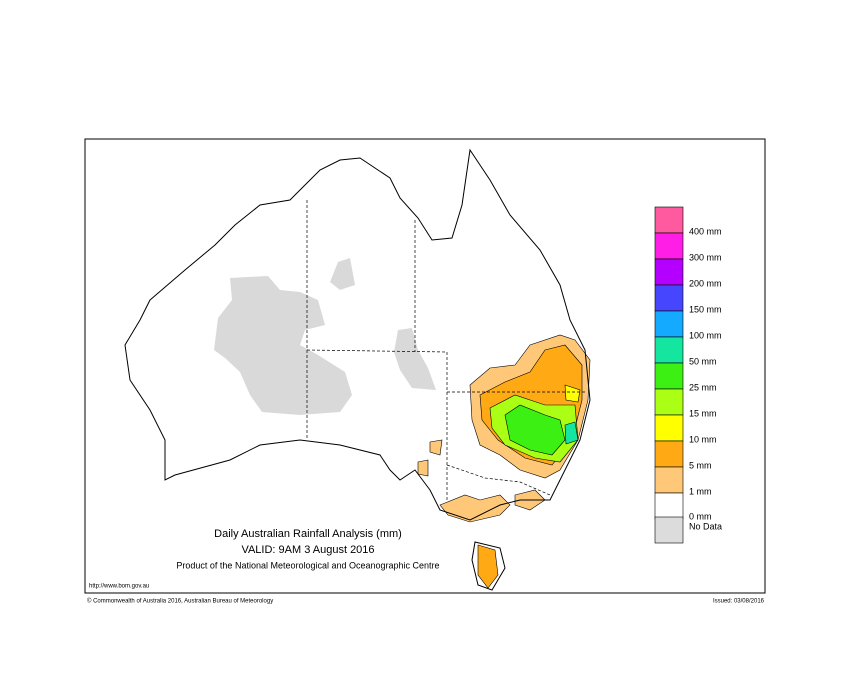 The width and height of the screenshot is (850, 680). Describe the element at coordinates (705, 257) in the screenshot. I see `legend-label: 300 mm` at that location.